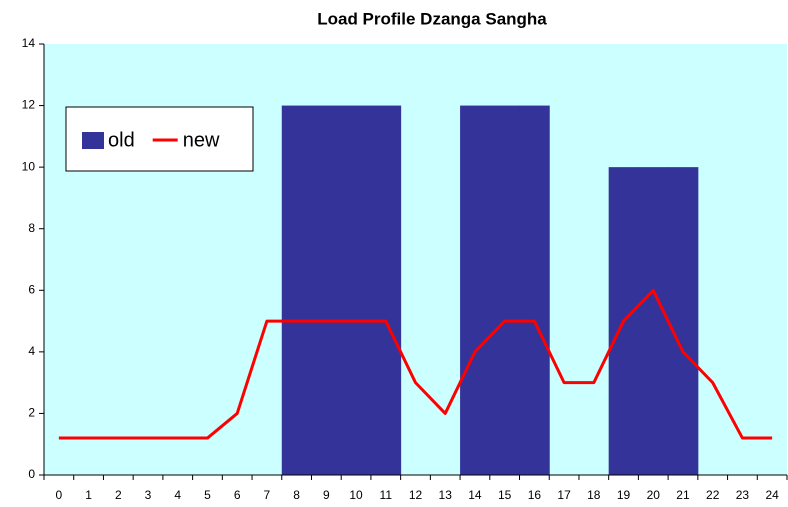 This screenshot has width=788, height=507. Describe the element at coordinates (31, 413) in the screenshot. I see `y-tick-label: 2` at that location.